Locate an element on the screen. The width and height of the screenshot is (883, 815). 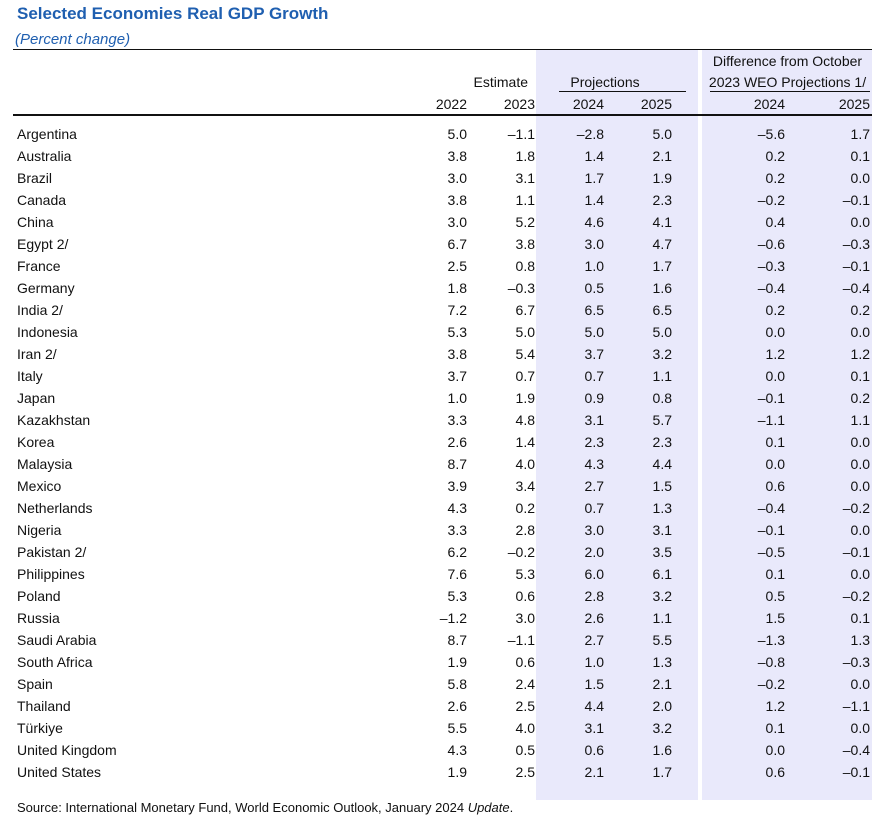
table-cell: 3.8 is located at coordinates (525, 244).